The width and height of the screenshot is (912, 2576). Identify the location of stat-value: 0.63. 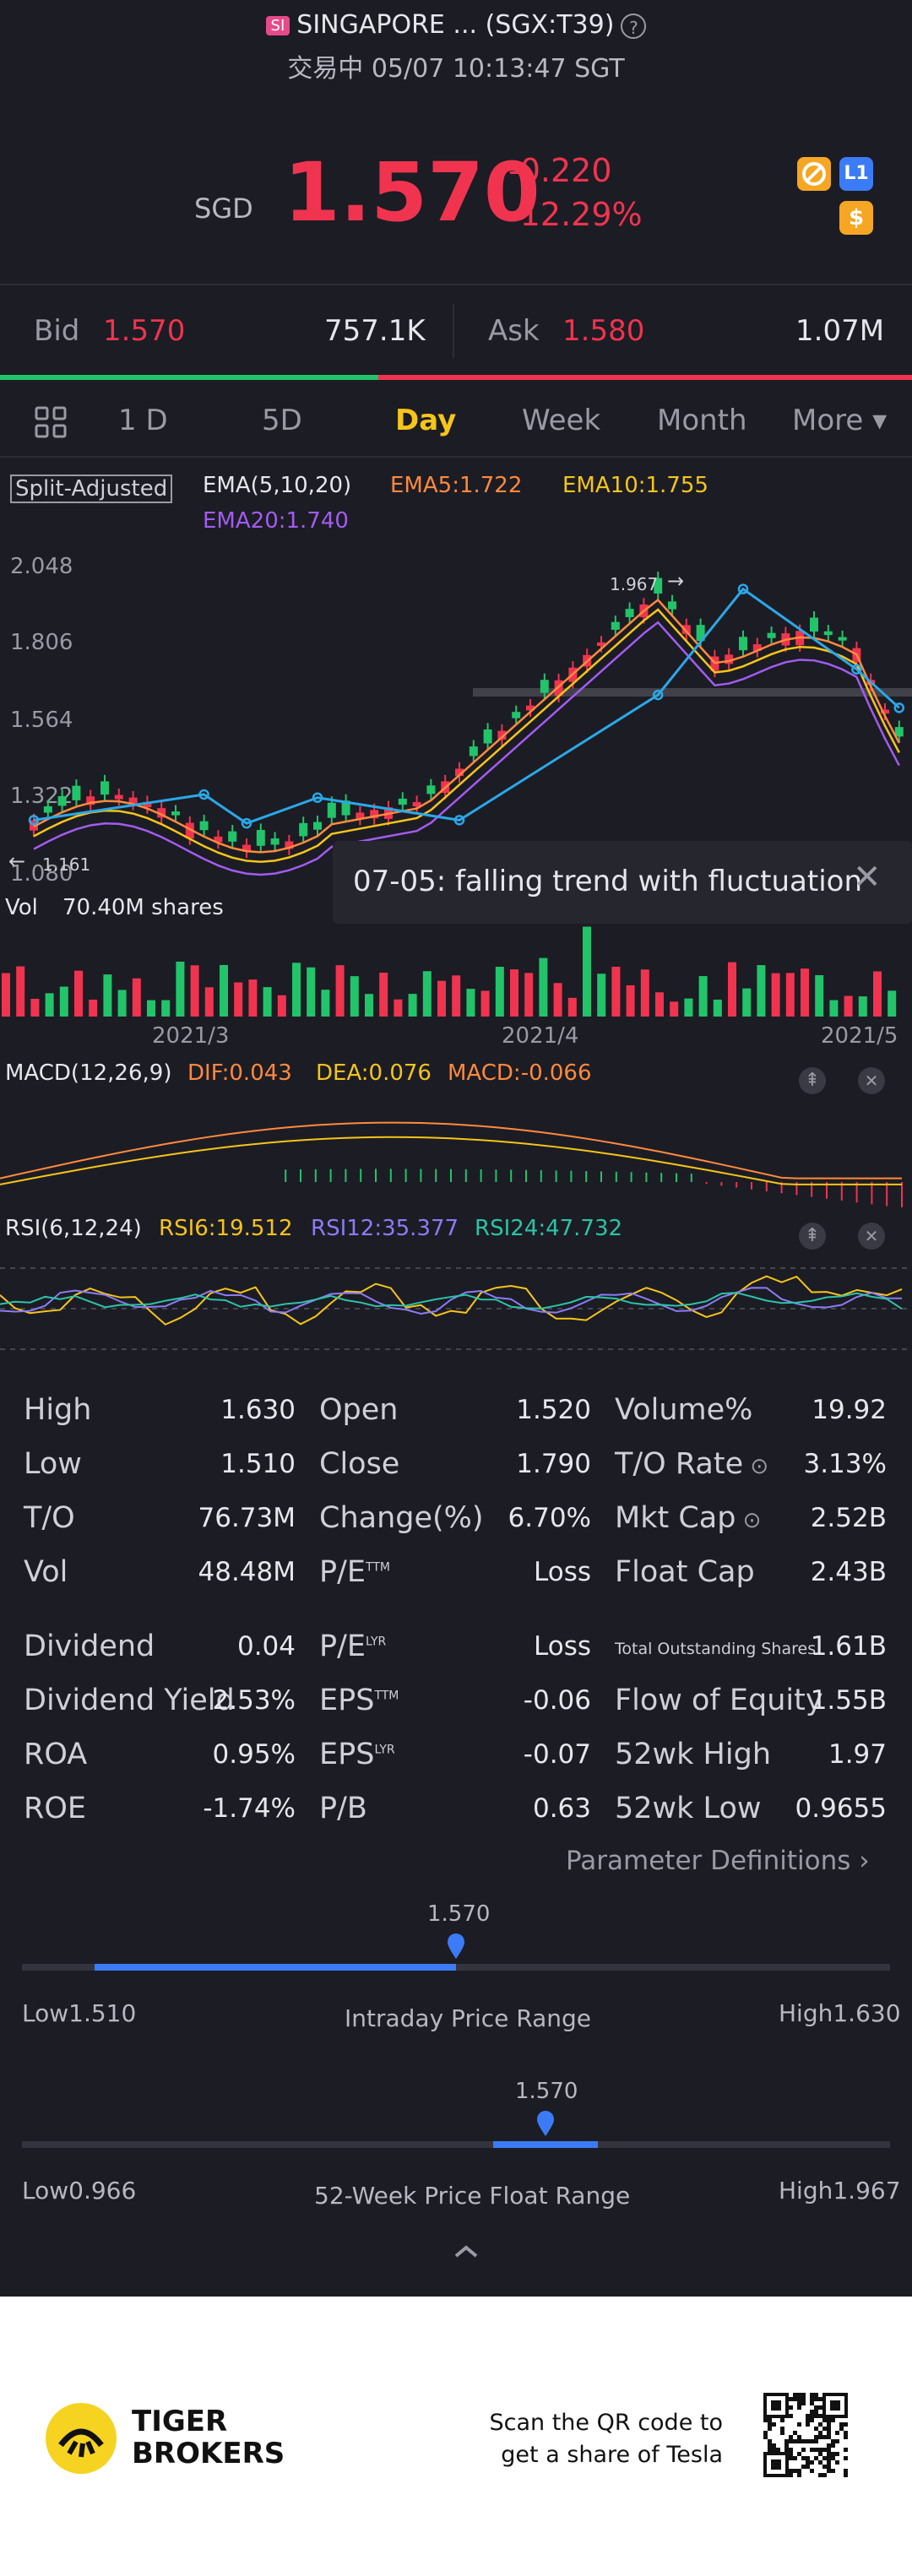
(561, 1808).